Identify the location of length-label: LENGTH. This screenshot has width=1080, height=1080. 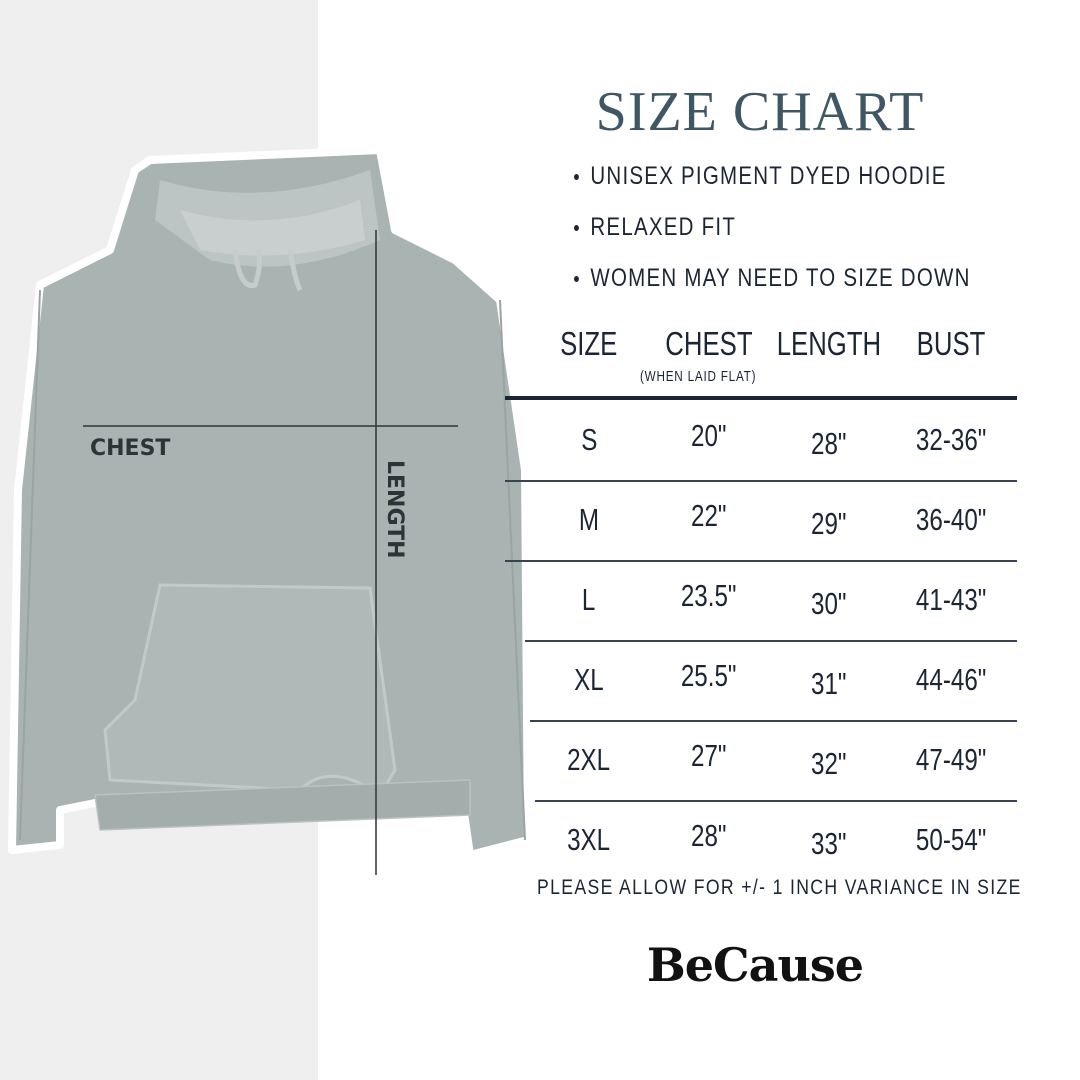
(394, 509).